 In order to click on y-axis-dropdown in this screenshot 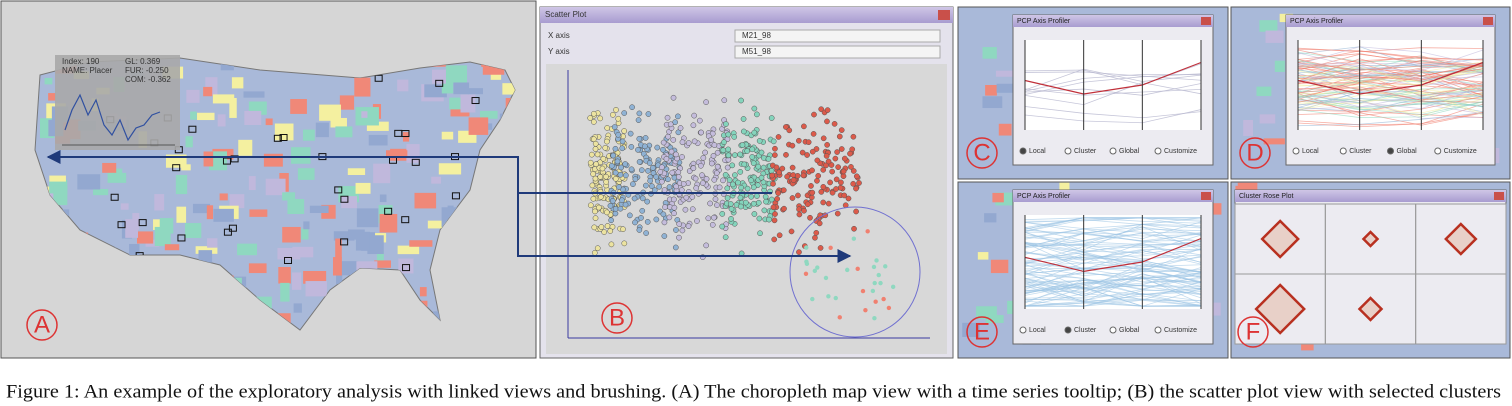, I will do `click(837, 52)`.